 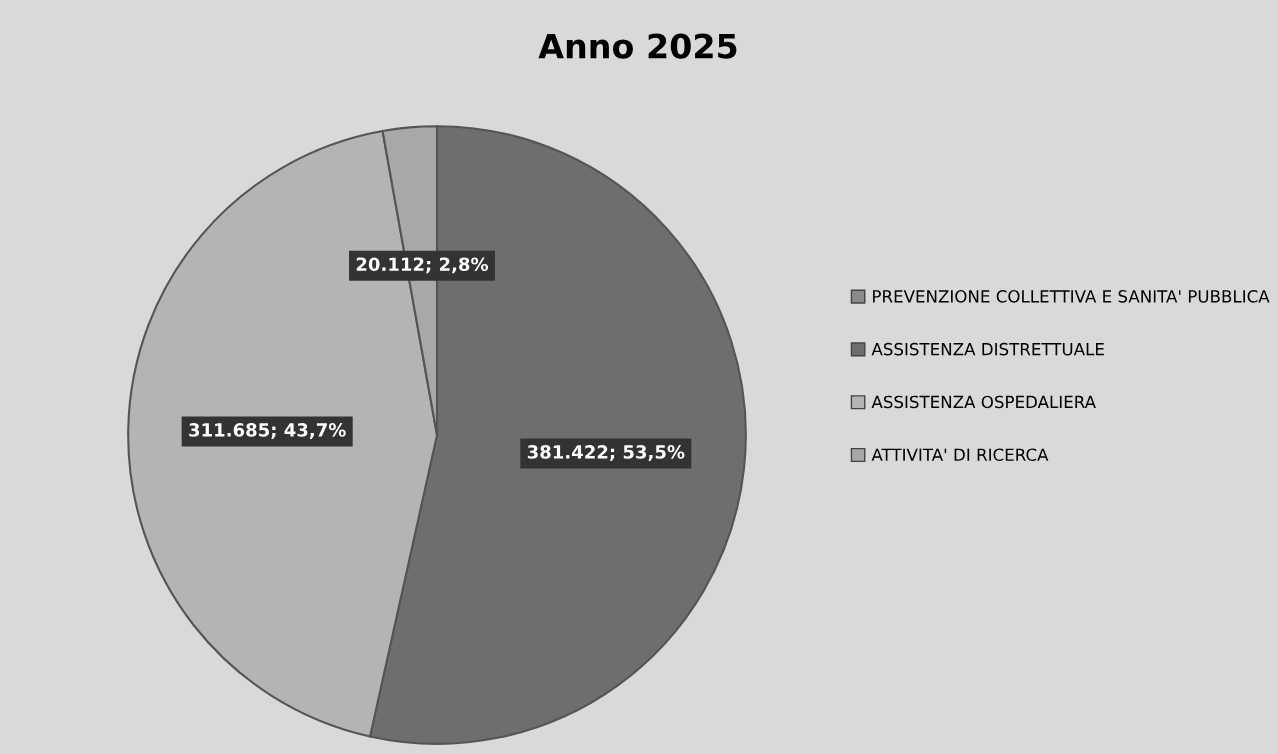 I want to click on legend-label: ASSISTENZA OSPEDALIERA, so click(x=983, y=402).